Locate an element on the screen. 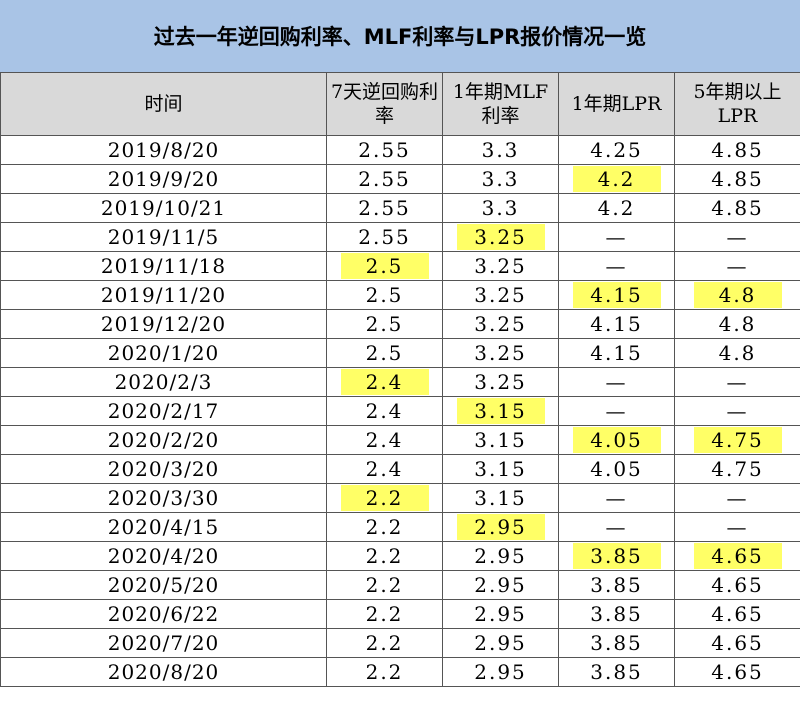 The height and width of the screenshot is (727, 800). highlighted-value: 4.65 is located at coordinates (737, 556).